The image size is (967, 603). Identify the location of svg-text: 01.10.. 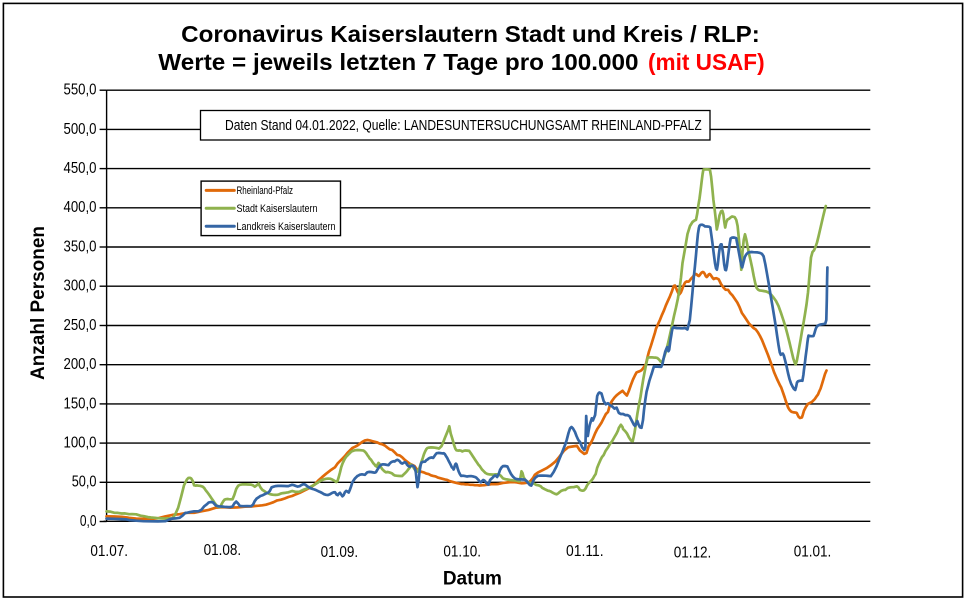
(462, 551).